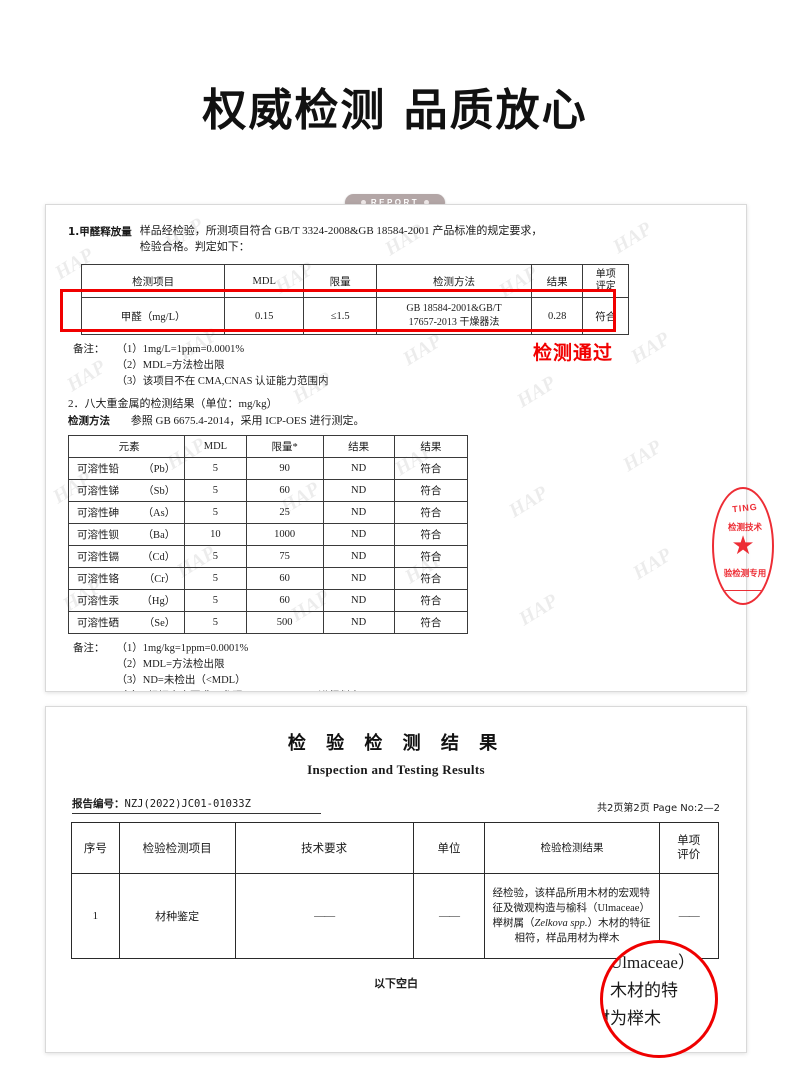  I want to click on cell-element-name: 可溶性硒, so click(98, 623).